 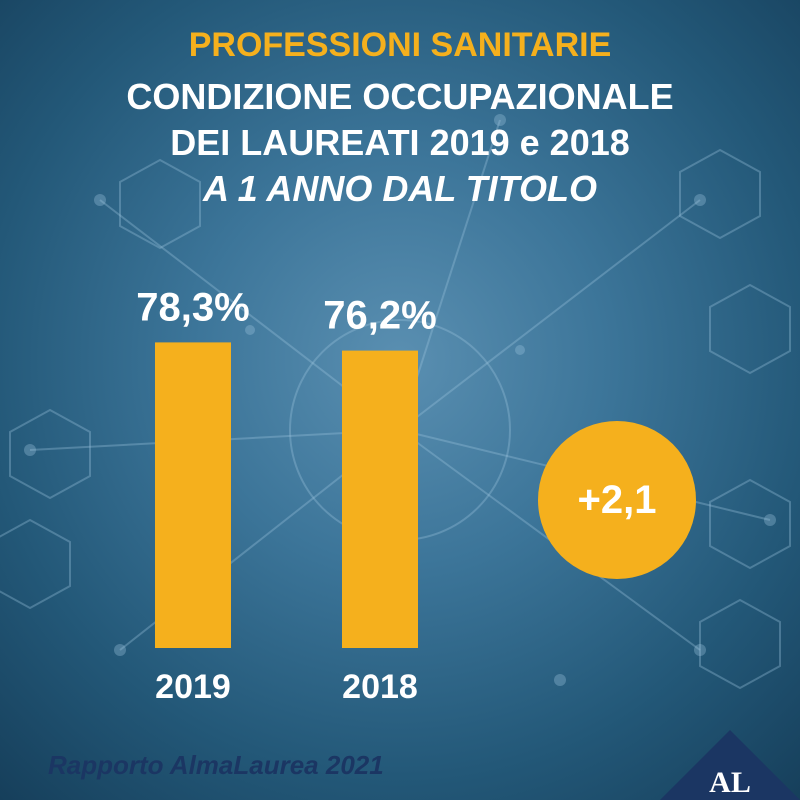 What do you see at coordinates (730, 765) in the screenshot?
I see `almalaurea-logo: AL` at bounding box center [730, 765].